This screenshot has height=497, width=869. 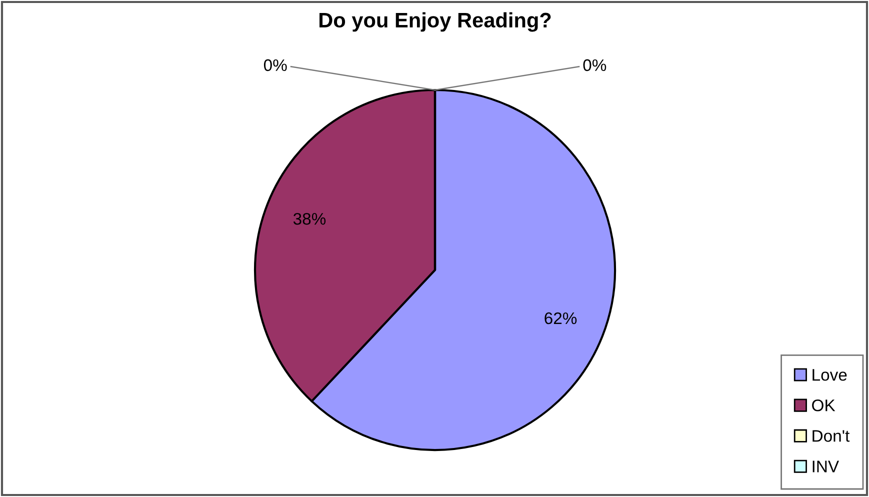 I want to click on chart-title: Do you Enjoy Reading?, so click(x=435, y=22).